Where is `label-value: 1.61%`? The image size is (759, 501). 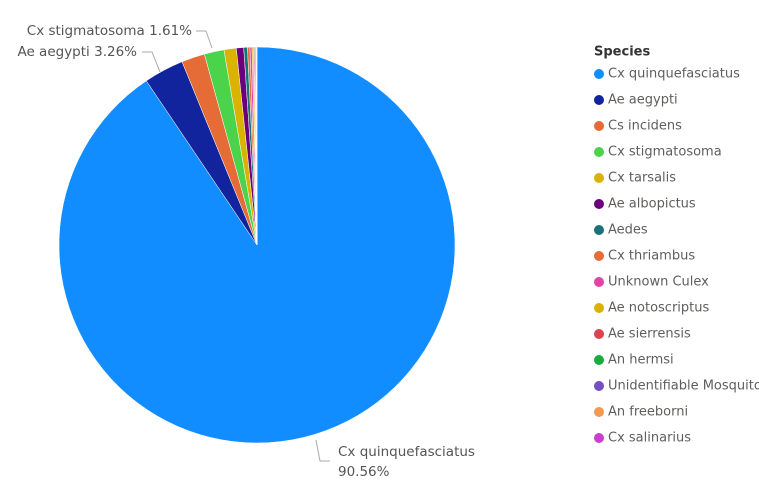 label-value: 1.61% is located at coordinates (170, 31).